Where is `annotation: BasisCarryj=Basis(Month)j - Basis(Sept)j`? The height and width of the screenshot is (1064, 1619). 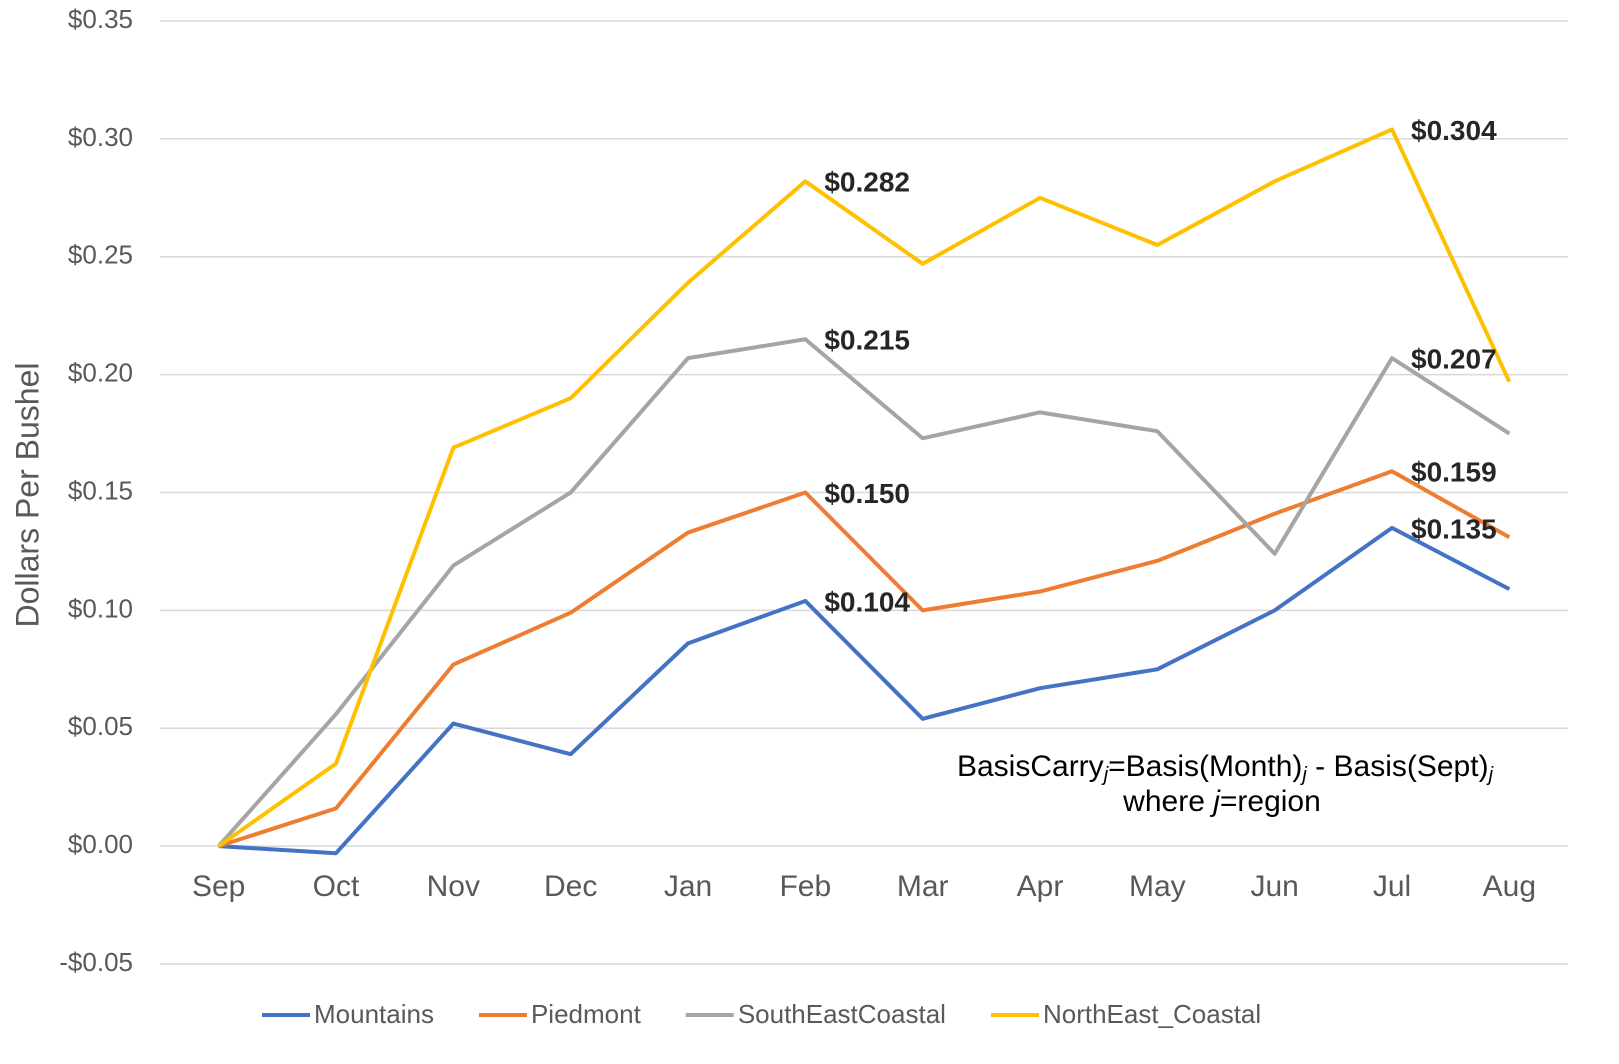
annotation: BasisCarryj=Basis(Month)j - Basis(Sept)j is located at coordinates (1225, 768).